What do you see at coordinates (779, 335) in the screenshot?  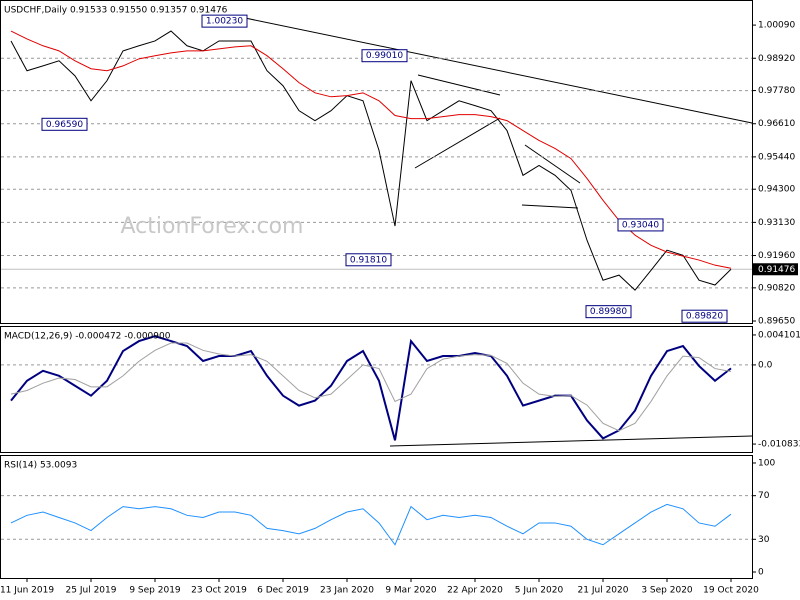 I see `y-tick-label: 0.004101` at bounding box center [779, 335].